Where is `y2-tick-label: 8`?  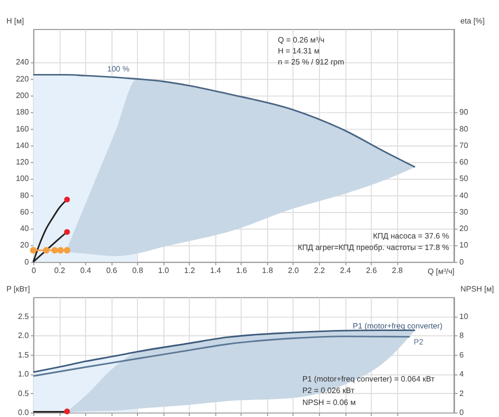 y2-tick-label: 8 is located at coordinates (461, 335).